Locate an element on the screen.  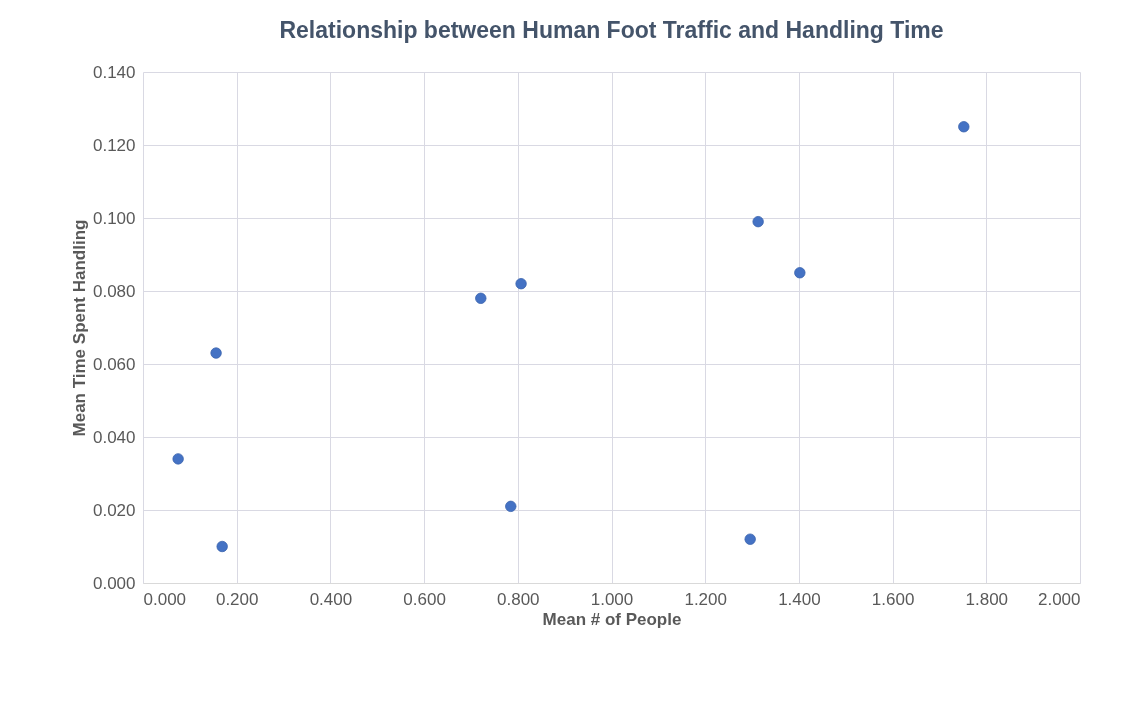
x-tick-label: 1.000 is located at coordinates (612, 599).